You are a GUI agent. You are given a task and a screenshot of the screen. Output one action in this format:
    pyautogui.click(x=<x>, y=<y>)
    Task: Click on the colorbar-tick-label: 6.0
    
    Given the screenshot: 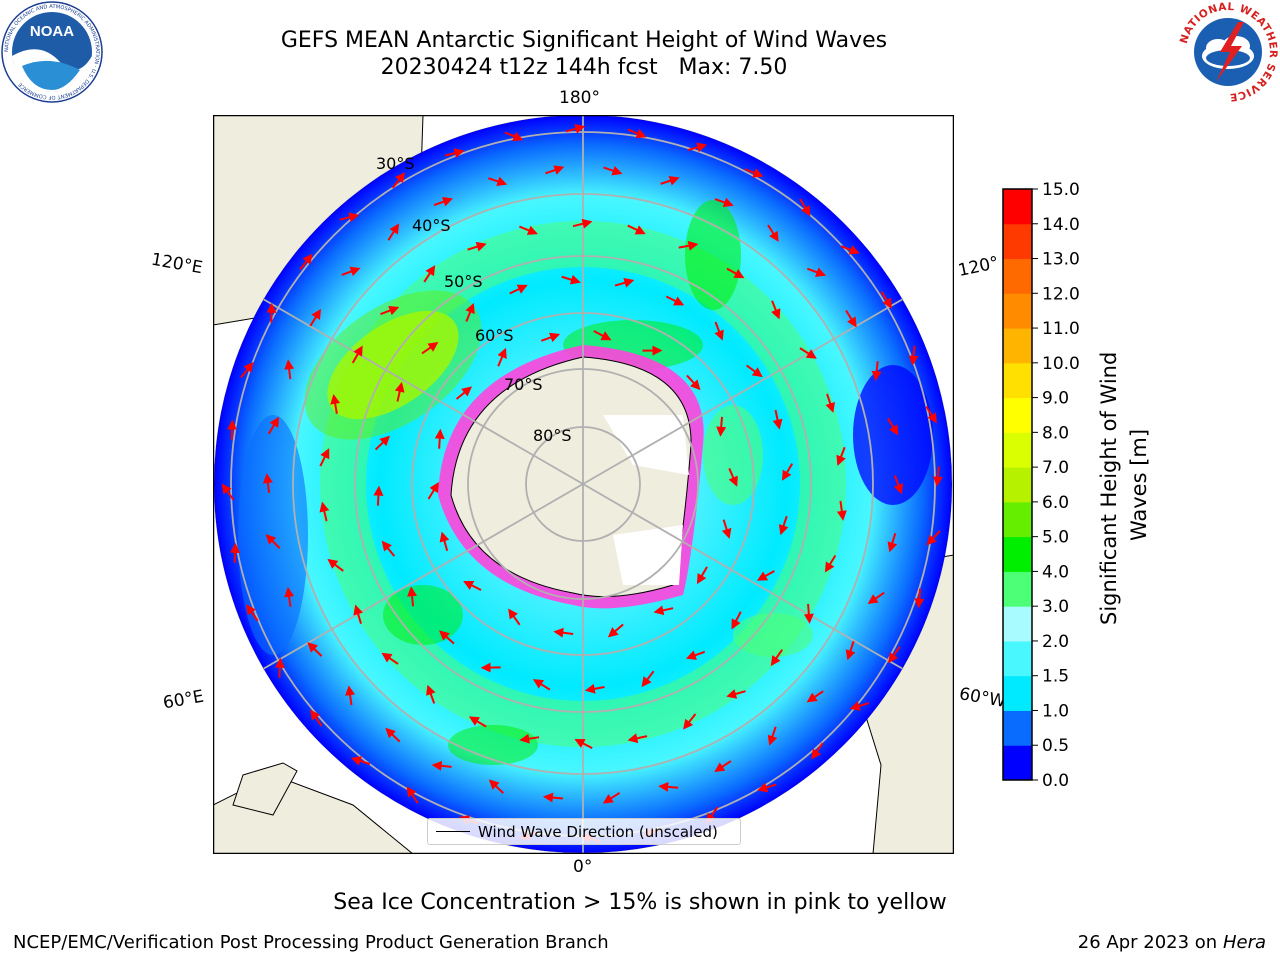 What is the action you would take?
    pyautogui.click(x=1055, y=503)
    